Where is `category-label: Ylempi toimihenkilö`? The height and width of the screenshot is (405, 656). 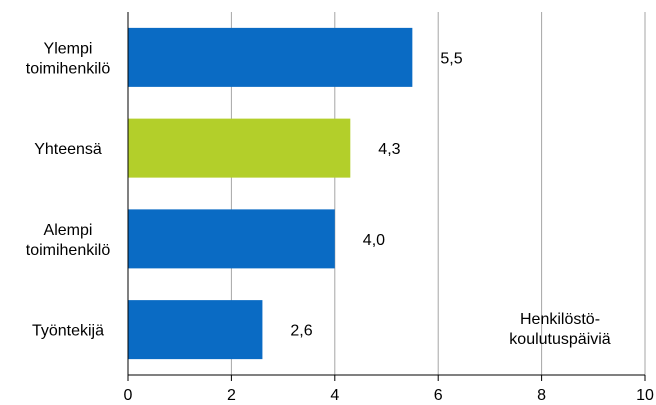 category-label: Ylempi toimihenkilö is located at coordinates (68, 58).